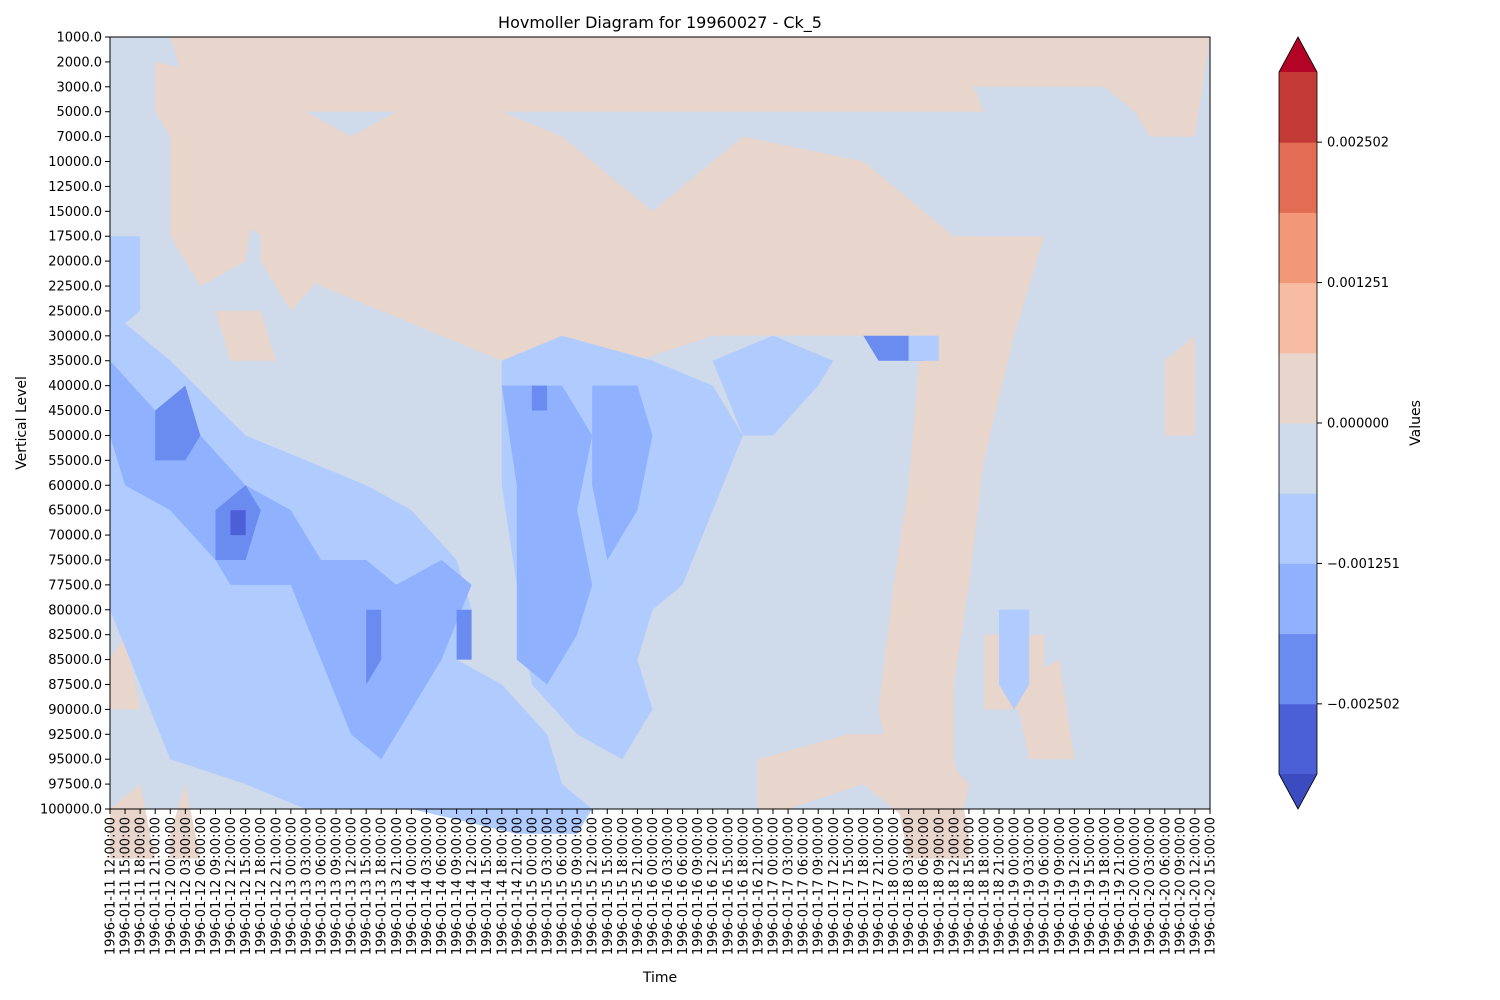 Image resolution: width=1500 pixels, height=1000 pixels. I want to click on x-tick-label: 1996-01-19 21:00:00, so click(1120, 886).